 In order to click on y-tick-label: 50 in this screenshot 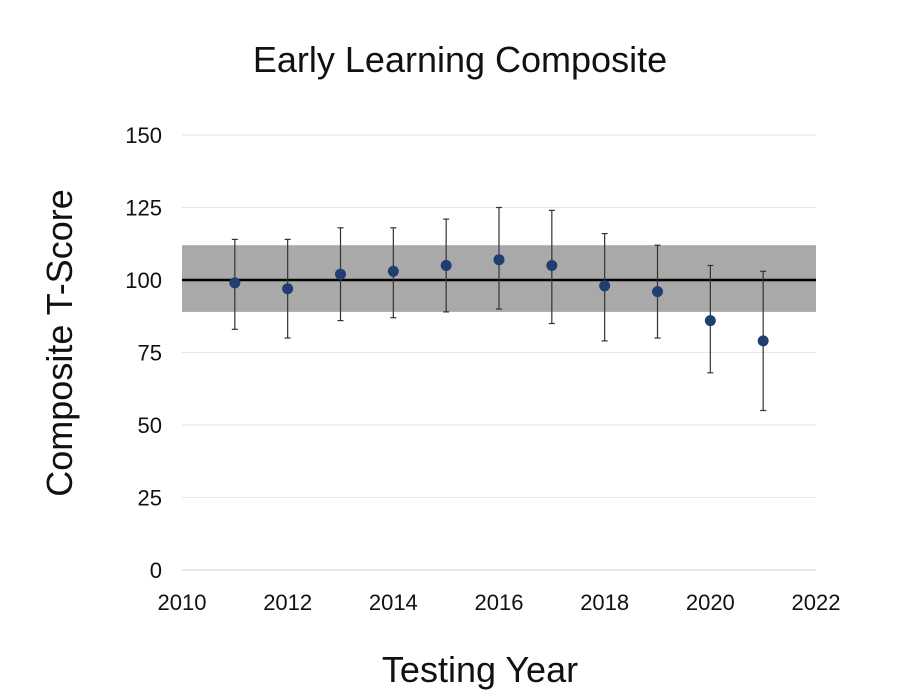, I will do `click(150, 425)`.